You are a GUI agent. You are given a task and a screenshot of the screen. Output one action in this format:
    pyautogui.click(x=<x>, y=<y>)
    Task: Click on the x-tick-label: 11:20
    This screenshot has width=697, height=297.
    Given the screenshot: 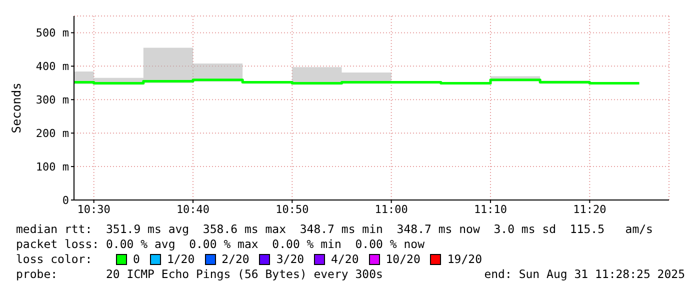 What is the action you would take?
    pyautogui.click(x=589, y=209)
    